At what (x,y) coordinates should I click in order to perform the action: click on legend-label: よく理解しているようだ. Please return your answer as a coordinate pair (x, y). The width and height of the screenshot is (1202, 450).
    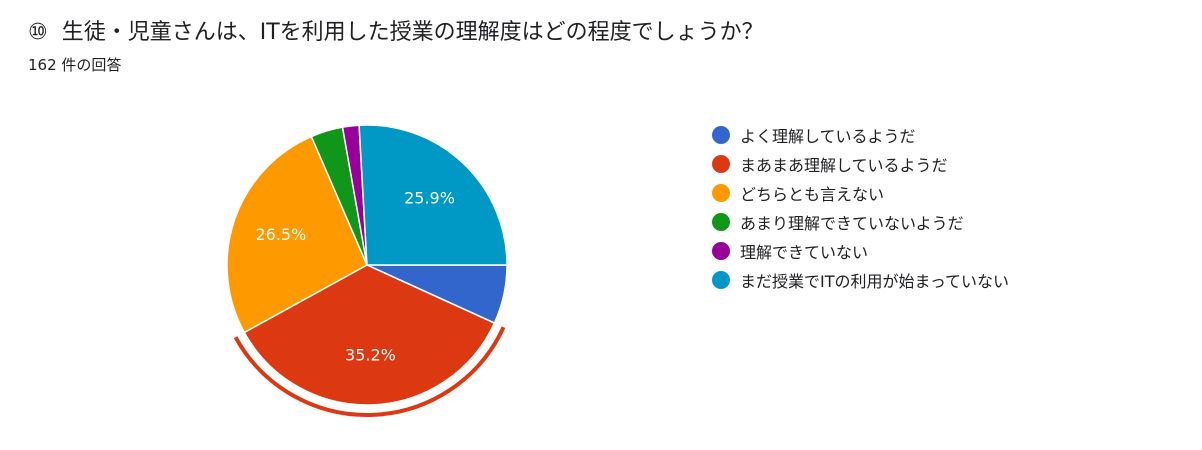
    Looking at the image, I should click on (828, 136).